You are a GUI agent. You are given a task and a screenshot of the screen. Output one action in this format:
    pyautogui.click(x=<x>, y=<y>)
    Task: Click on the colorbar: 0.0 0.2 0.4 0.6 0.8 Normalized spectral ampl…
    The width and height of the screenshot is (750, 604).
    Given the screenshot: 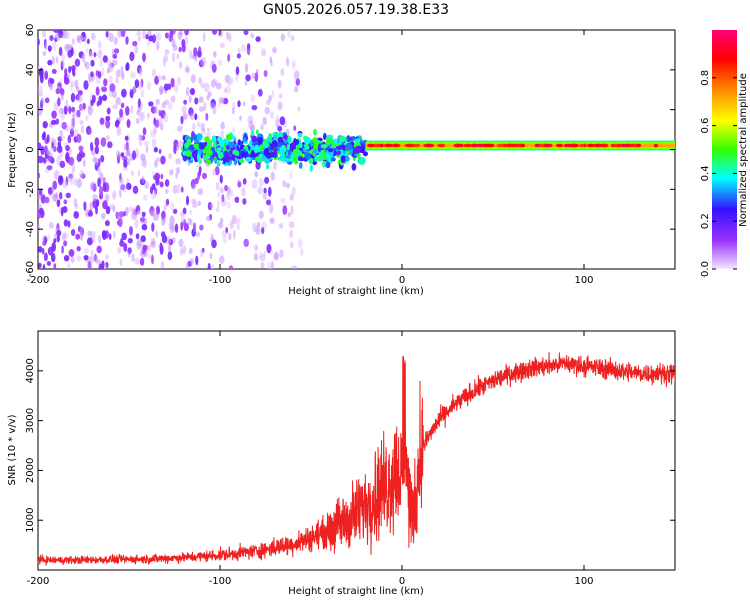 What is the action you would take?
    pyautogui.click(x=724, y=153)
    